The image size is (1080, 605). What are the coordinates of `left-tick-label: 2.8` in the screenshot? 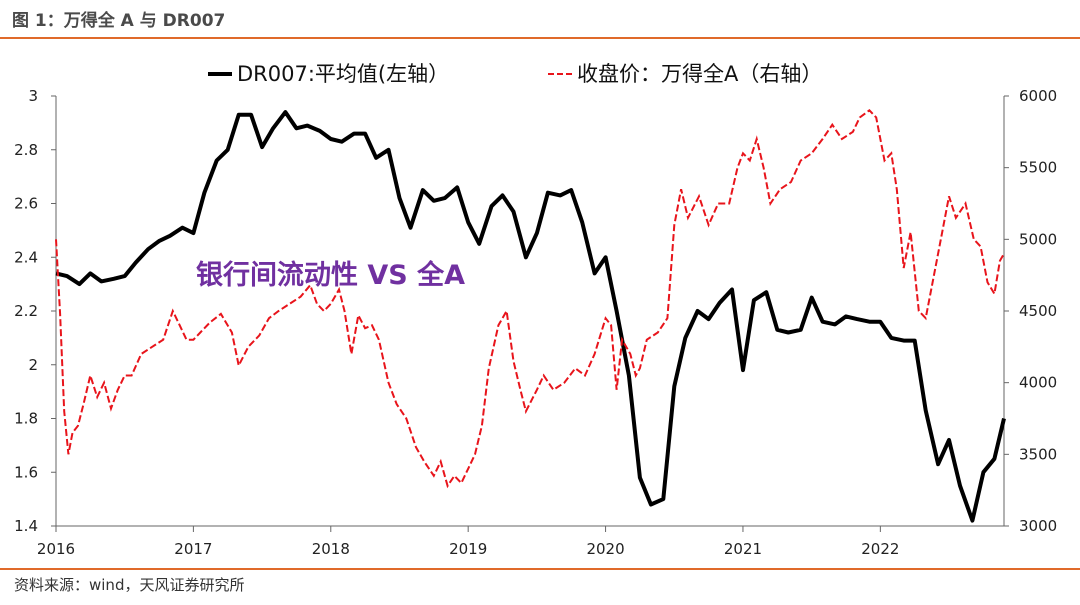 It's located at (26, 150).